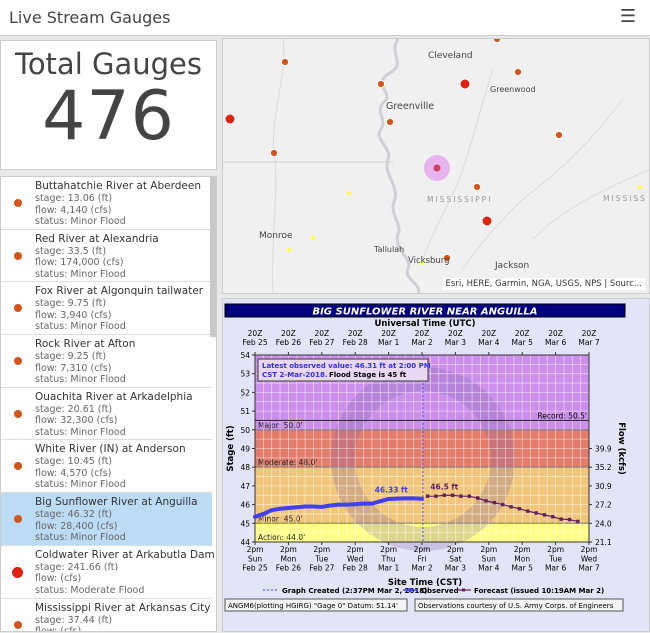 The width and height of the screenshot is (650, 633). What do you see at coordinates (77, 567) in the screenshot?
I see `gauge-stage: stage: 241.66 (ft)` at bounding box center [77, 567].